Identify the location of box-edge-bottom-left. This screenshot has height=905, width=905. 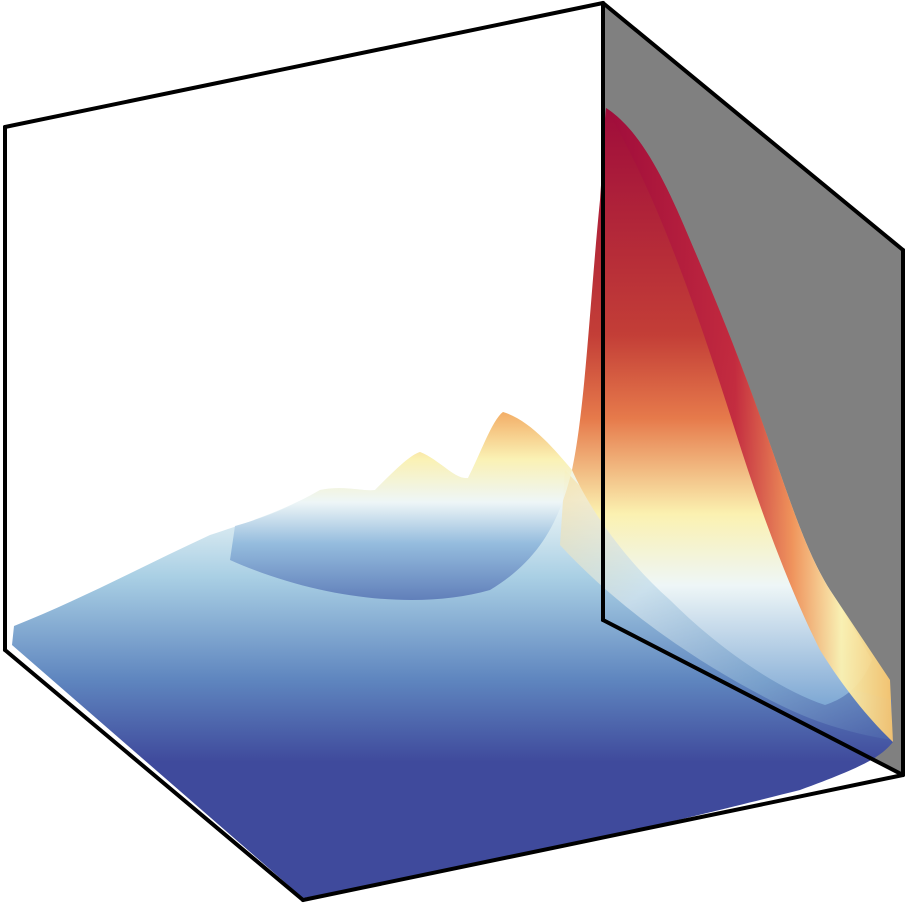
(154, 775).